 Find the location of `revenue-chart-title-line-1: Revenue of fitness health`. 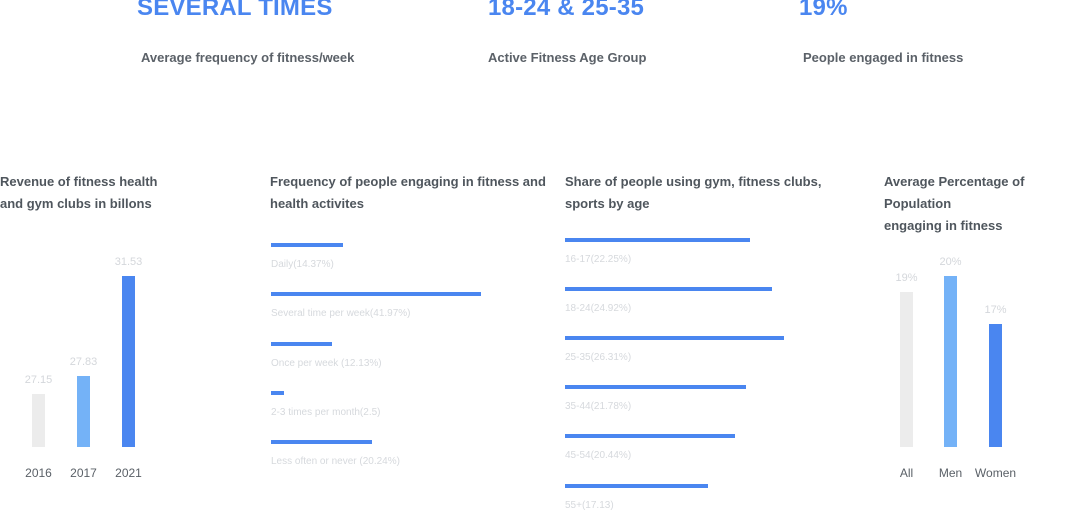

revenue-chart-title-line-1: Revenue of fitness health is located at coordinates (79, 181).